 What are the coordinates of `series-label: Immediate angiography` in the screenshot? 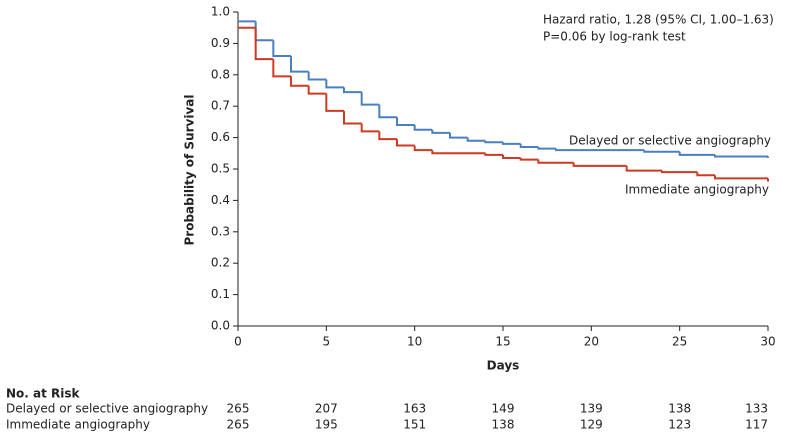 It's located at (697, 190).